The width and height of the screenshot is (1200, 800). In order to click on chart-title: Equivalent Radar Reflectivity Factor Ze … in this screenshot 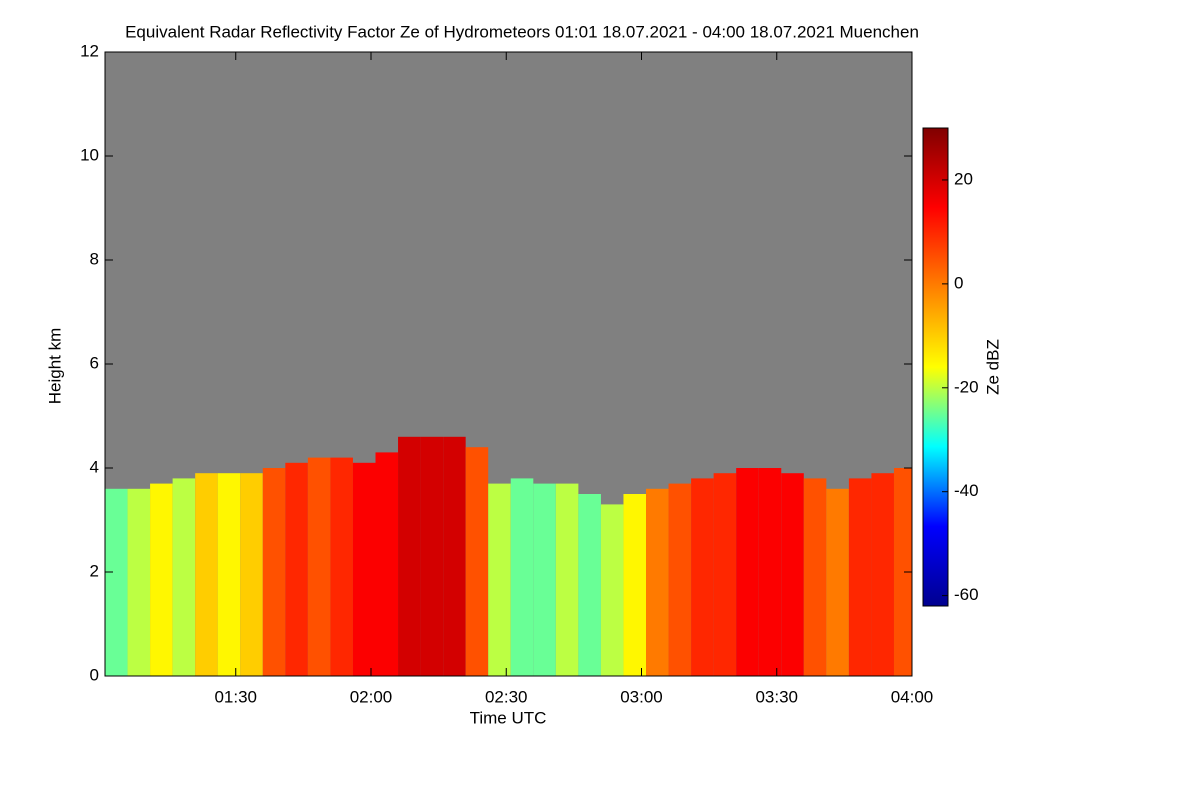, I will do `click(522, 31)`.